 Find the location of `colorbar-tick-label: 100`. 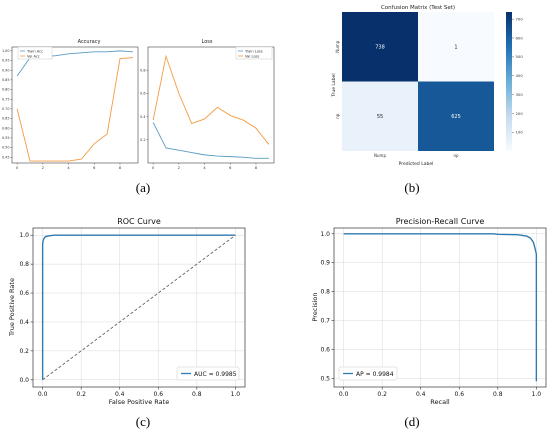

colorbar-tick-label: 100 is located at coordinates (520, 132).